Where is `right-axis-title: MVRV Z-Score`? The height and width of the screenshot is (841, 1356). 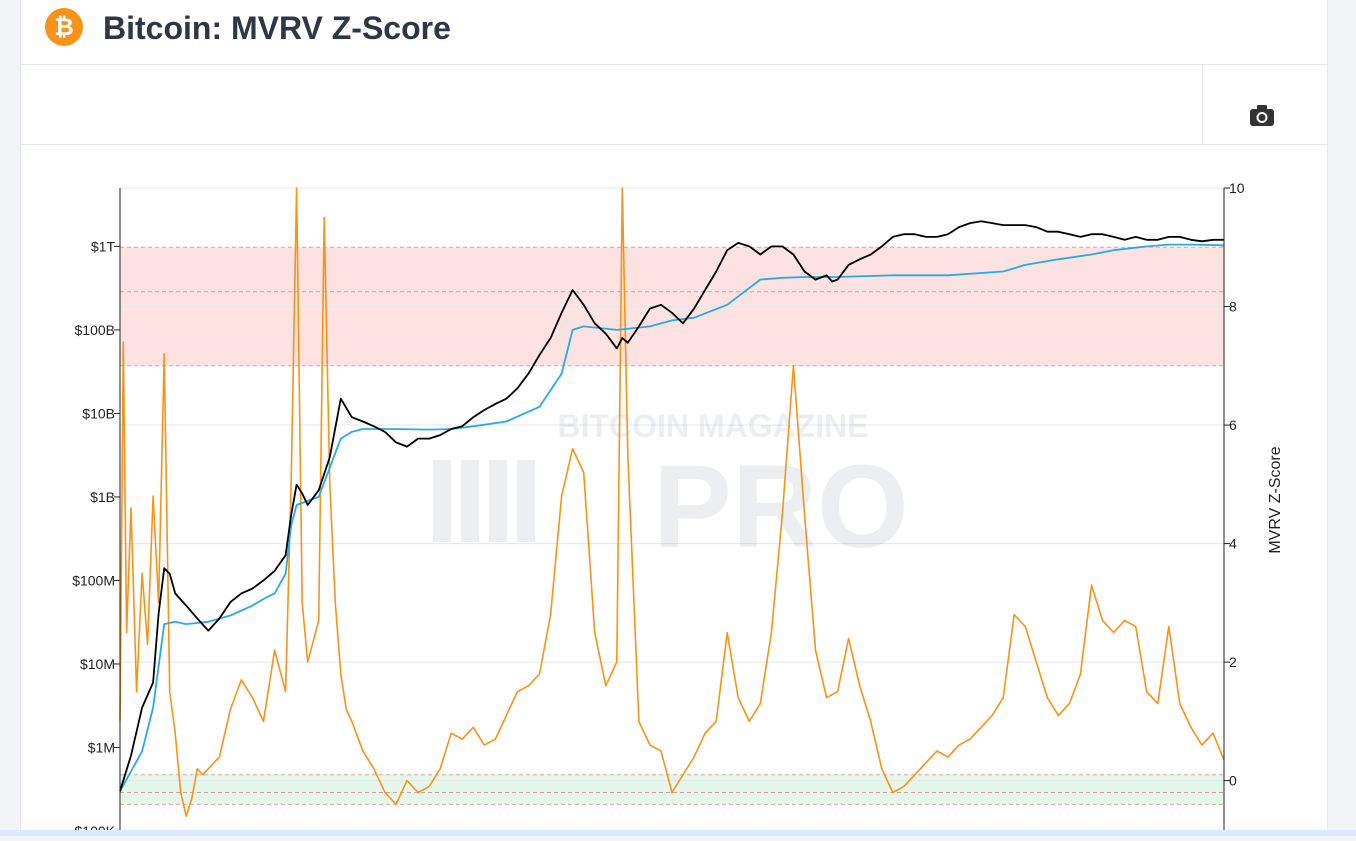
right-axis-title: MVRV Z-Score is located at coordinates (1275, 499).